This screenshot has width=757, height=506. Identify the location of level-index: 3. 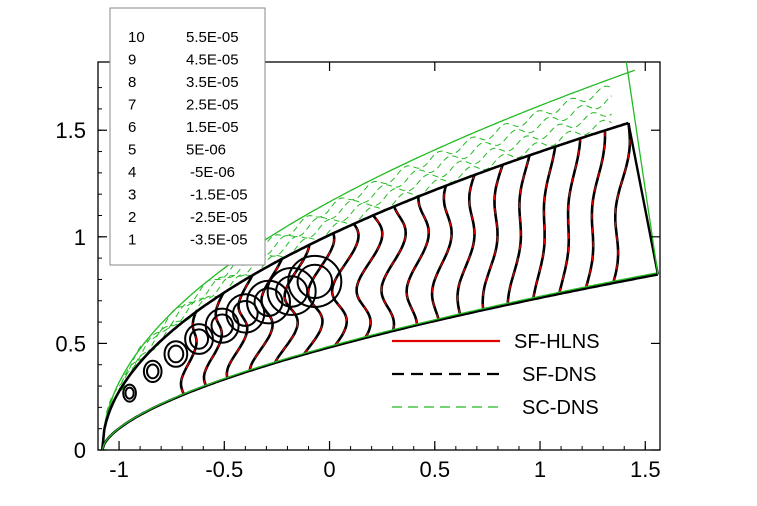
(132, 195).